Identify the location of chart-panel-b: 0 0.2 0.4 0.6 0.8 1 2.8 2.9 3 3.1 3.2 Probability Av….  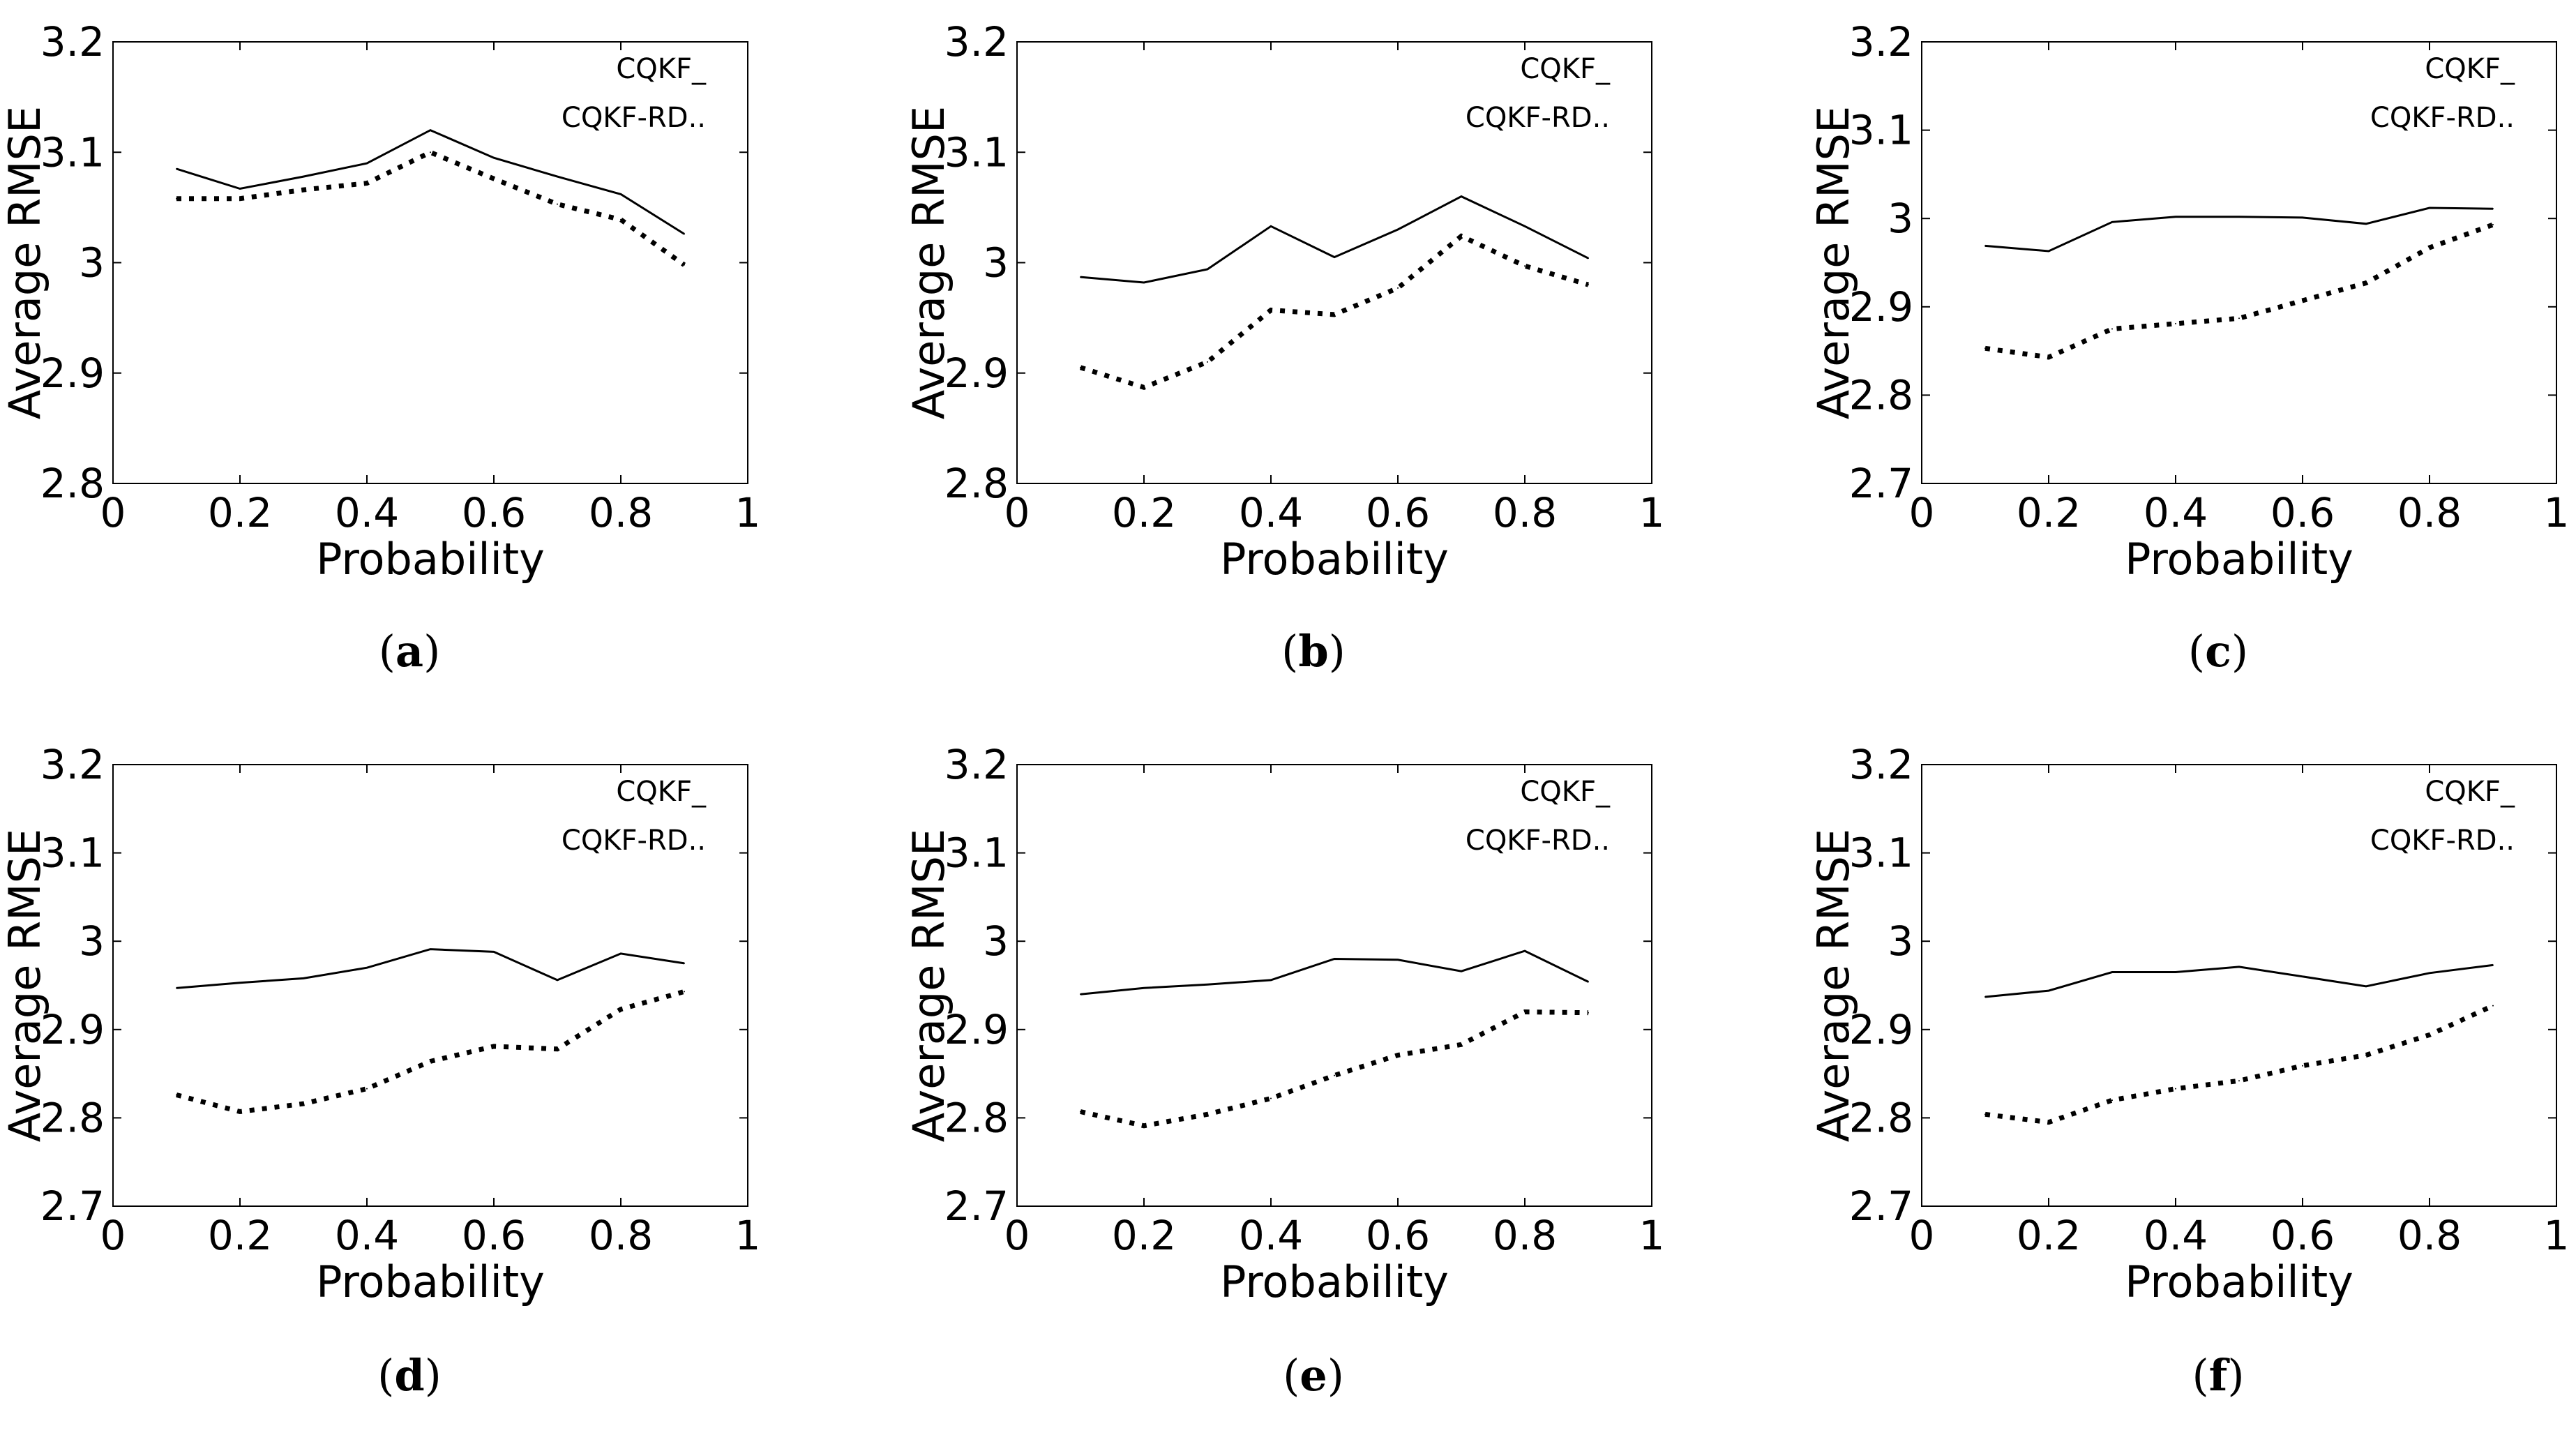
(1283, 347).